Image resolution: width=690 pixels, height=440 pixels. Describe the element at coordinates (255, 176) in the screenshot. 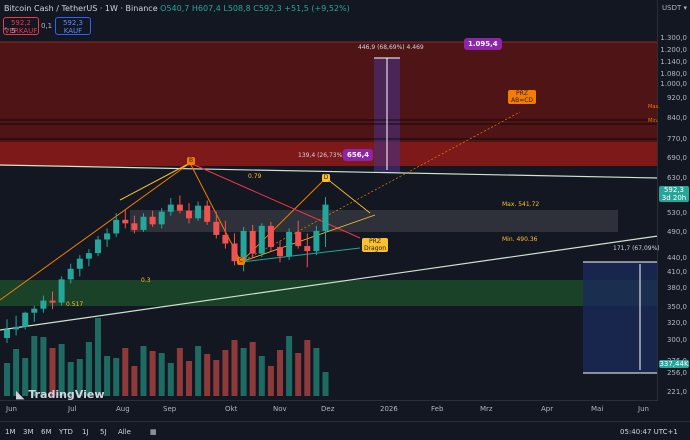

I see `fib-079-label: 0.79` at that location.